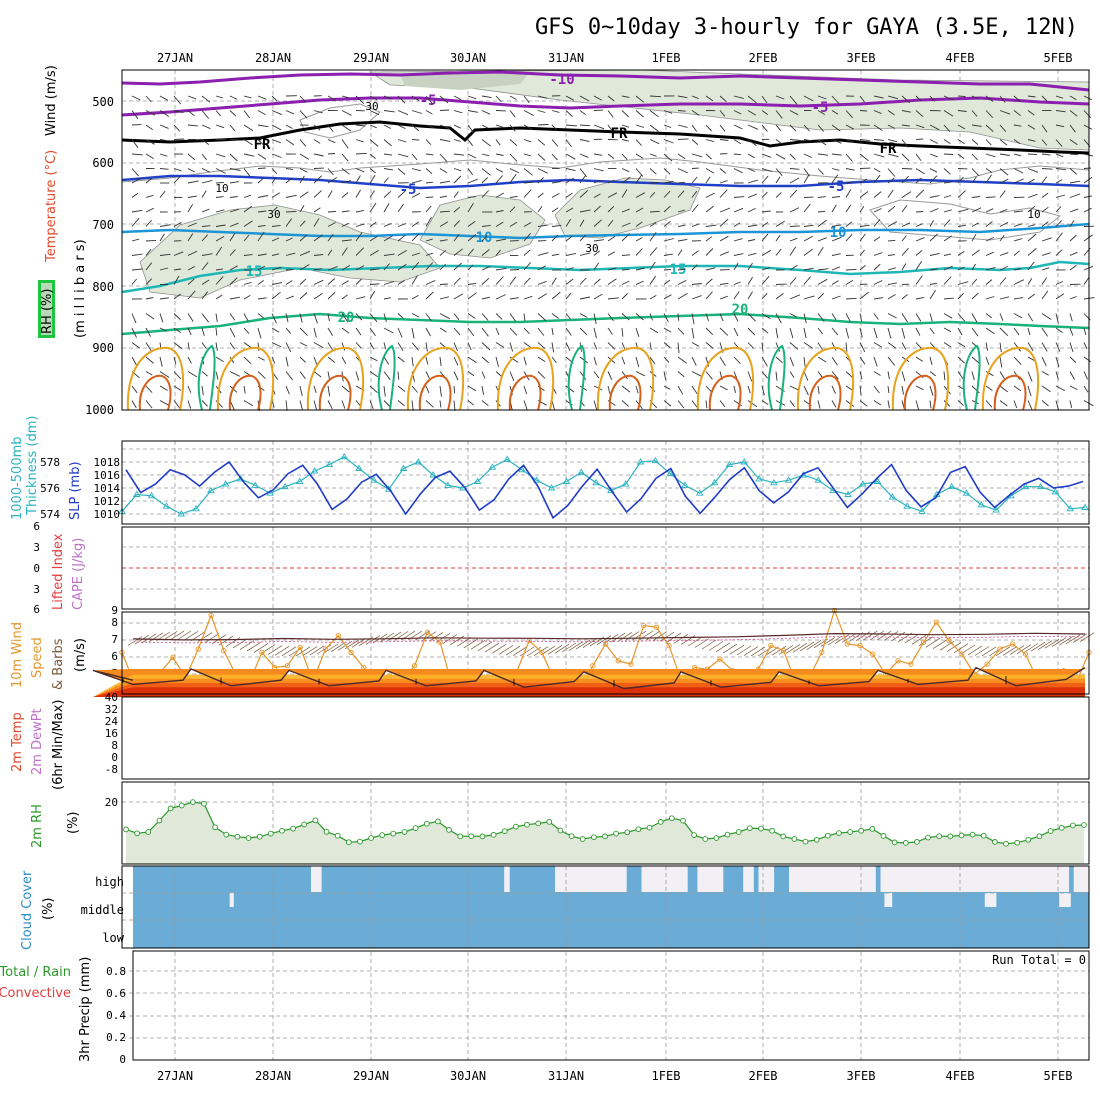  What do you see at coordinates (114, 757) in the screenshot?
I see `temp-tick: 0` at bounding box center [114, 757].